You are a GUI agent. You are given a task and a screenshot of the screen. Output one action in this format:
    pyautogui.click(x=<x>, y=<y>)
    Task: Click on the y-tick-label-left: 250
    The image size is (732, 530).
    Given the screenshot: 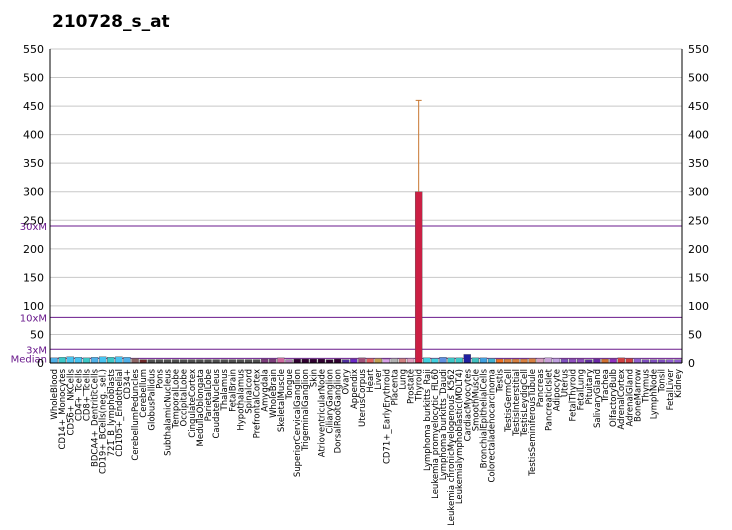 What is the action you would take?
    pyautogui.click(x=33, y=220)
    